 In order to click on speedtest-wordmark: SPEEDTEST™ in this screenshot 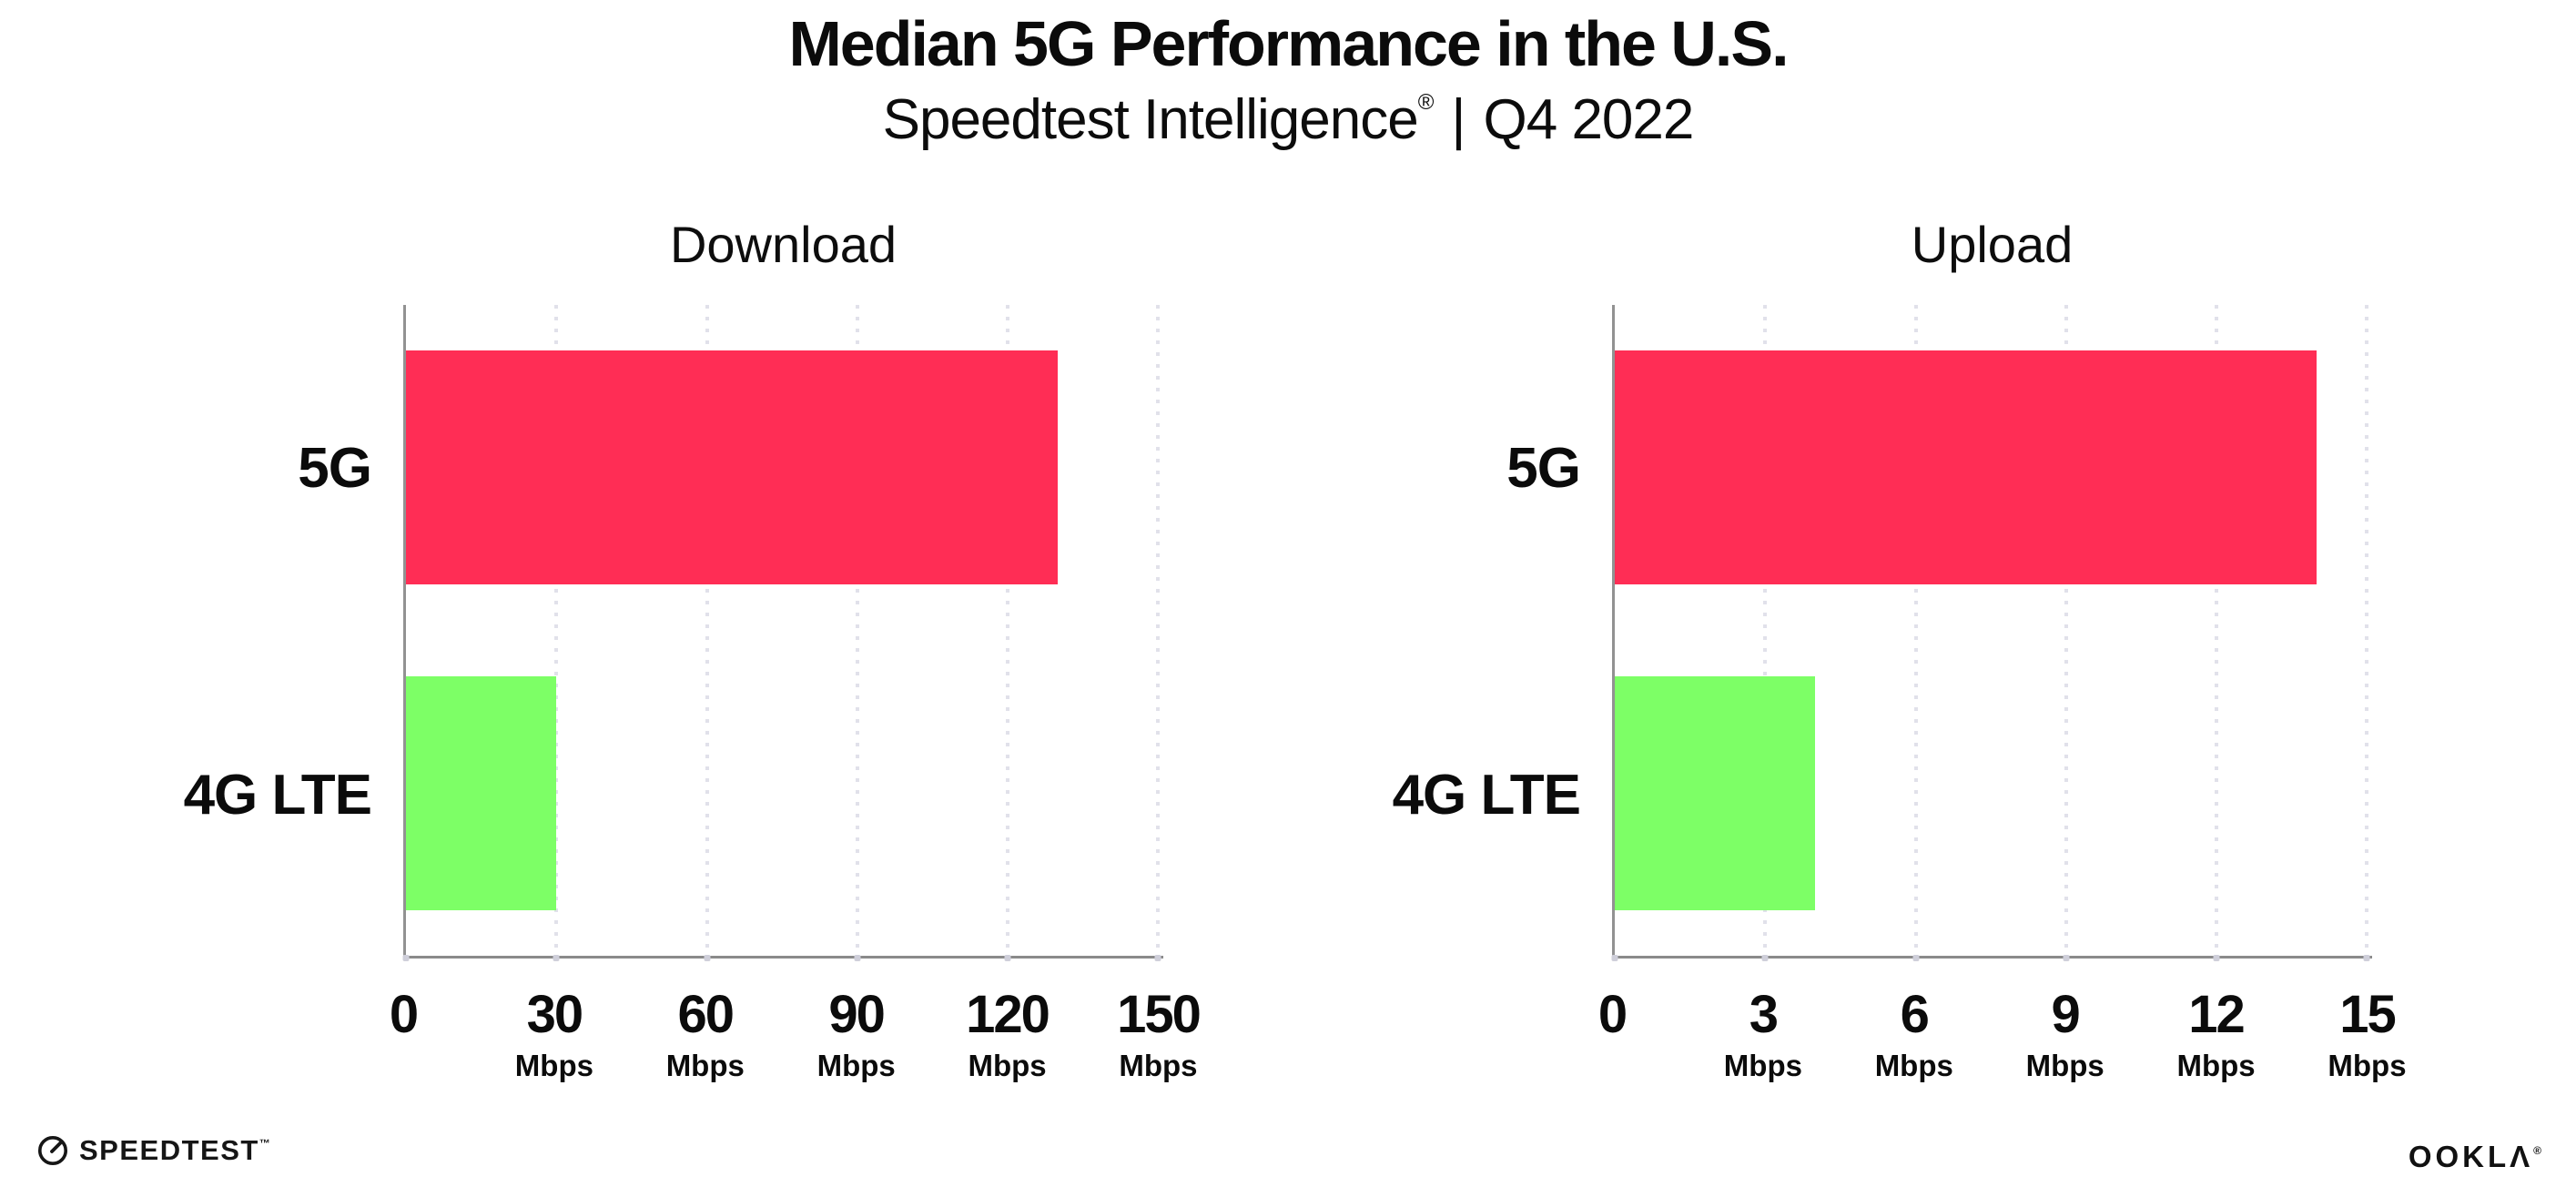, I will do `click(174, 1150)`.